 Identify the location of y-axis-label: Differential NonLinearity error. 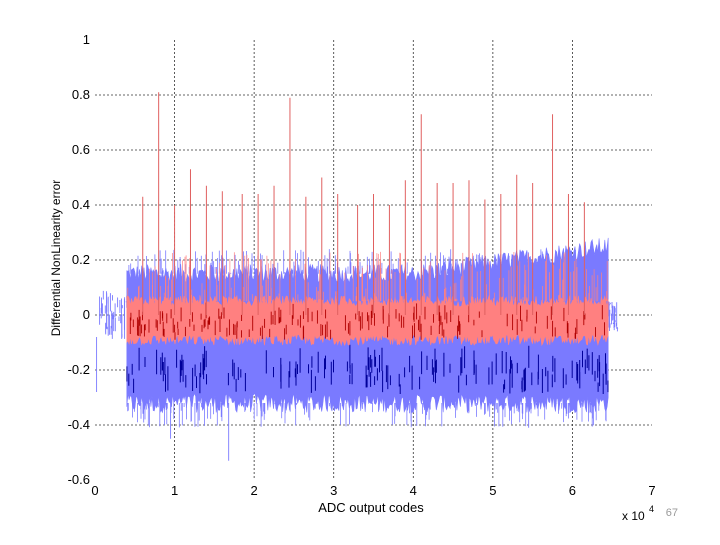
(56, 258).